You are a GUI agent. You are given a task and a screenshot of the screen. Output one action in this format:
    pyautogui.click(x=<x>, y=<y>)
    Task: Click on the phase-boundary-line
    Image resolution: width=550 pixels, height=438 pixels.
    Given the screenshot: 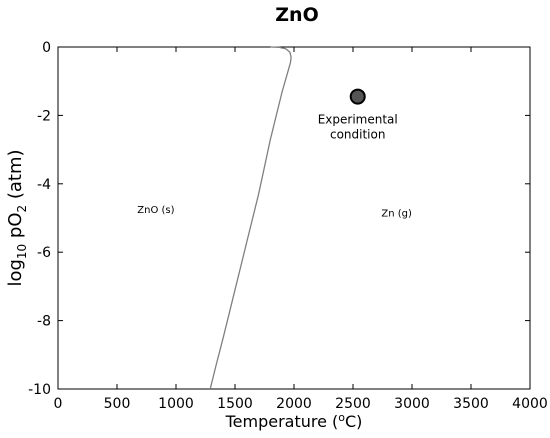 What is the action you would take?
    pyautogui.click(x=250, y=218)
    